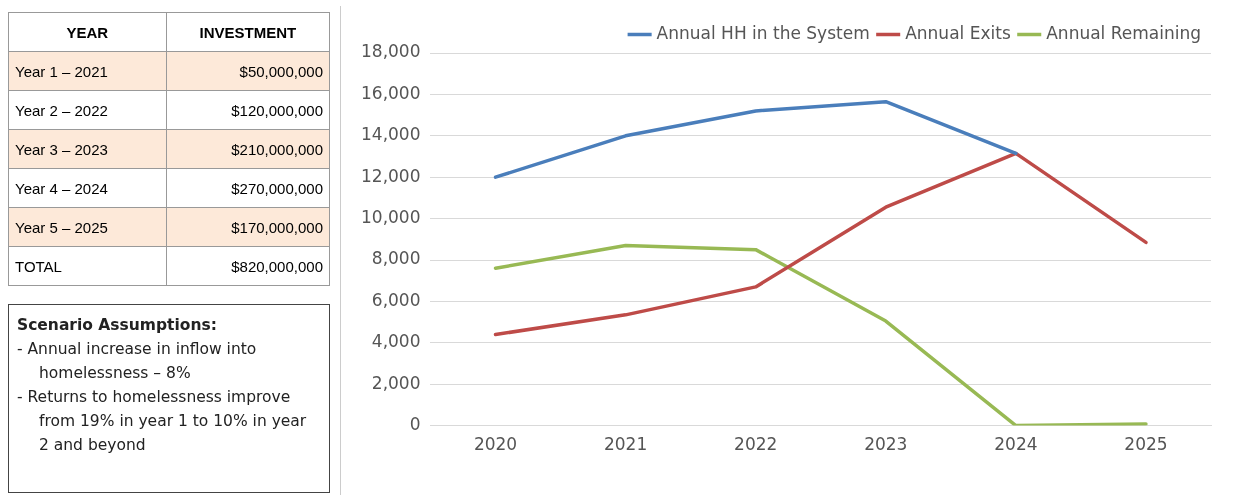 This screenshot has height=495, width=1244. I want to click on text: $50,000,000, so click(281, 71).